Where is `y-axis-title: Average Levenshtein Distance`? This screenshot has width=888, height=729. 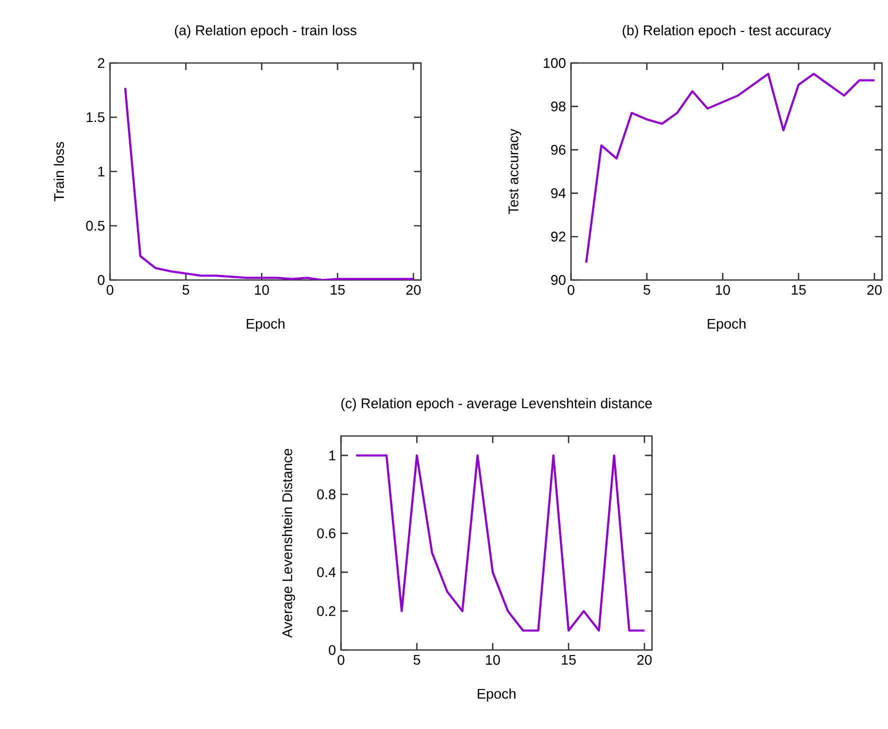
y-axis-title: Average Levenshtein Distance is located at coordinates (289, 543).